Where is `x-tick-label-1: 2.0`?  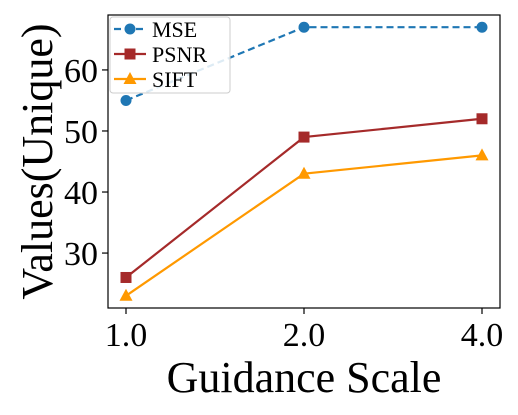
x-tick-label-1: 2.0 is located at coordinates (304, 335).